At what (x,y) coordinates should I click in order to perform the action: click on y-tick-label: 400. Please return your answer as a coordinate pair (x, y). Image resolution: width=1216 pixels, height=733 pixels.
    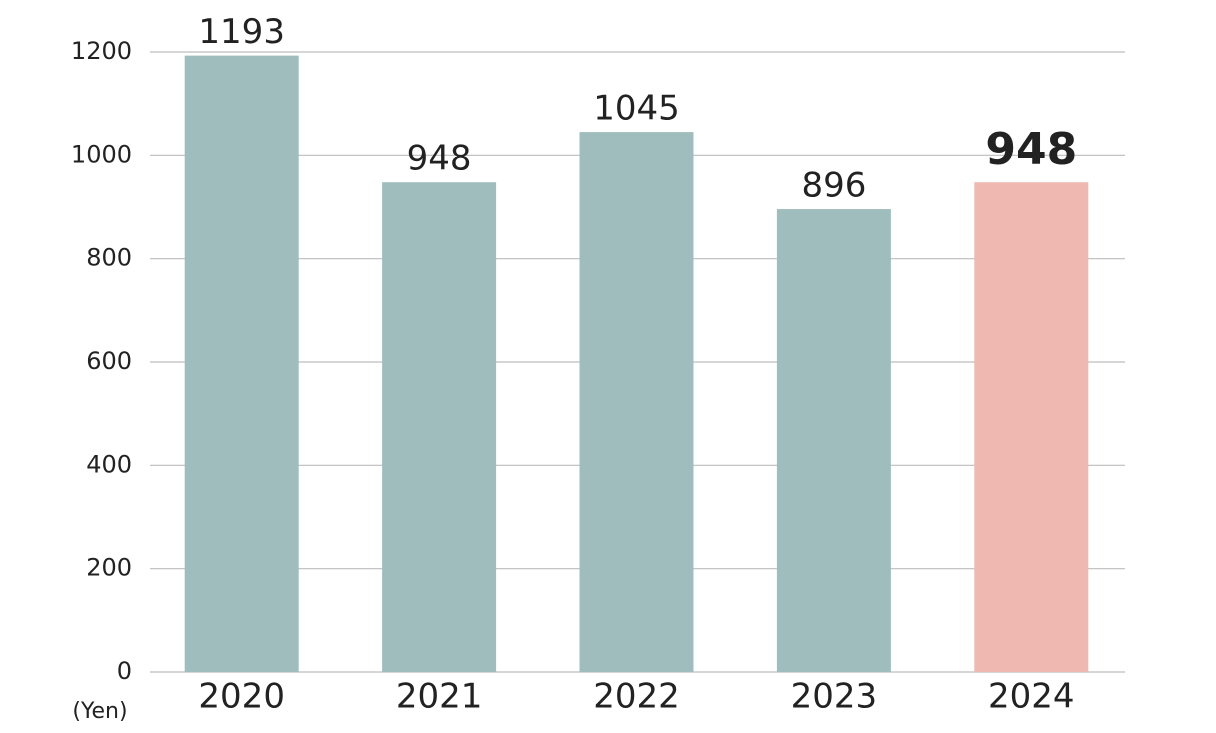
    Looking at the image, I should click on (109, 464).